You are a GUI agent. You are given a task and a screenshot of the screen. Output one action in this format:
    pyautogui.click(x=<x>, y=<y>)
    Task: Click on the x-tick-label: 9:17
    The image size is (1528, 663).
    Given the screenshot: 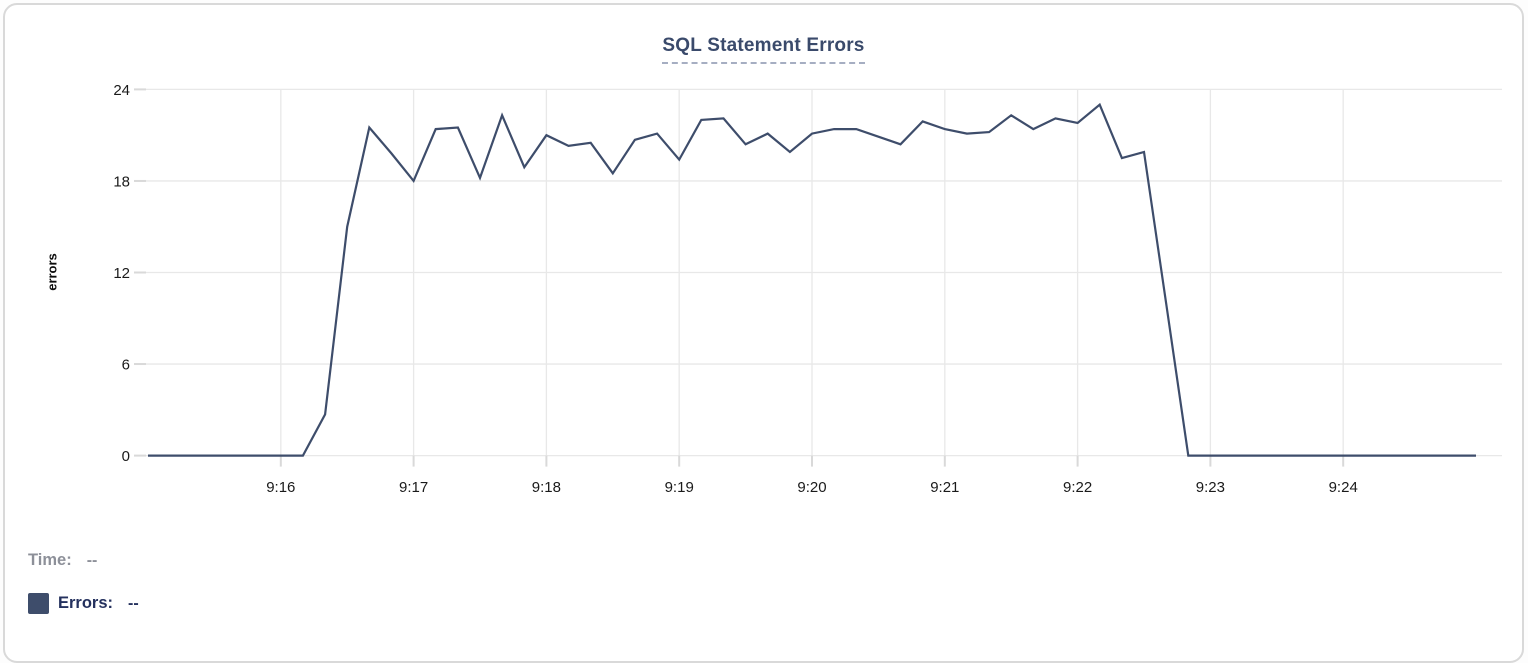 What is the action you would take?
    pyautogui.click(x=413, y=487)
    